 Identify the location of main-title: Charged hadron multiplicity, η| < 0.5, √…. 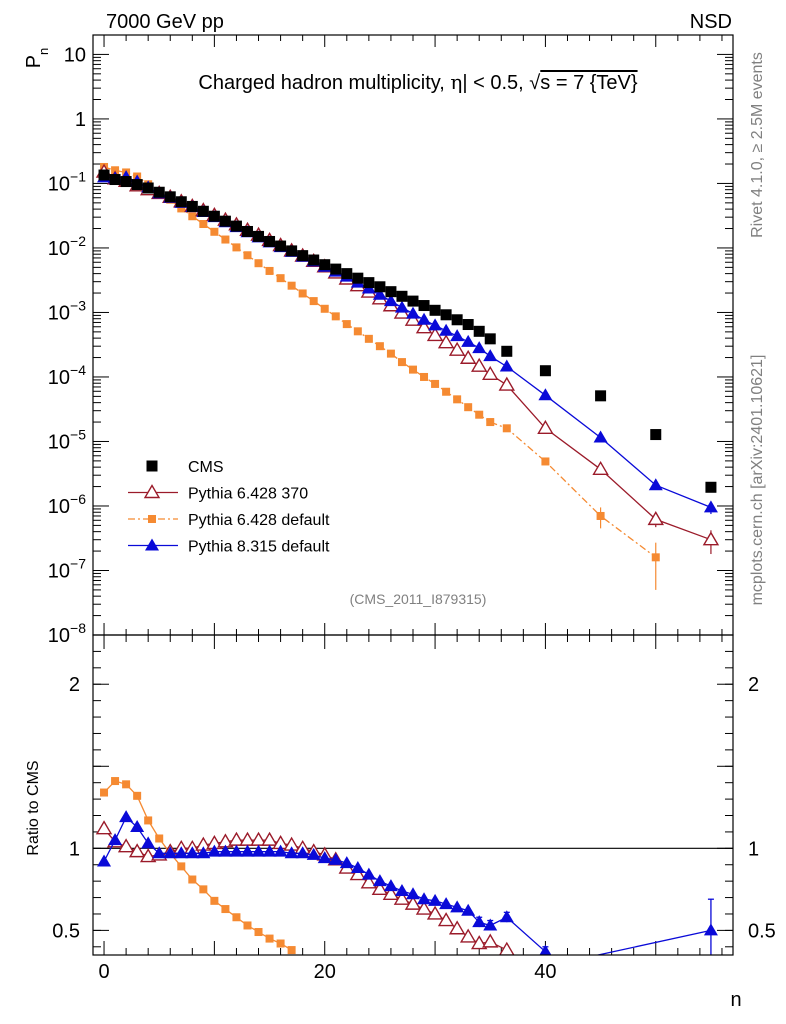
(417, 82).